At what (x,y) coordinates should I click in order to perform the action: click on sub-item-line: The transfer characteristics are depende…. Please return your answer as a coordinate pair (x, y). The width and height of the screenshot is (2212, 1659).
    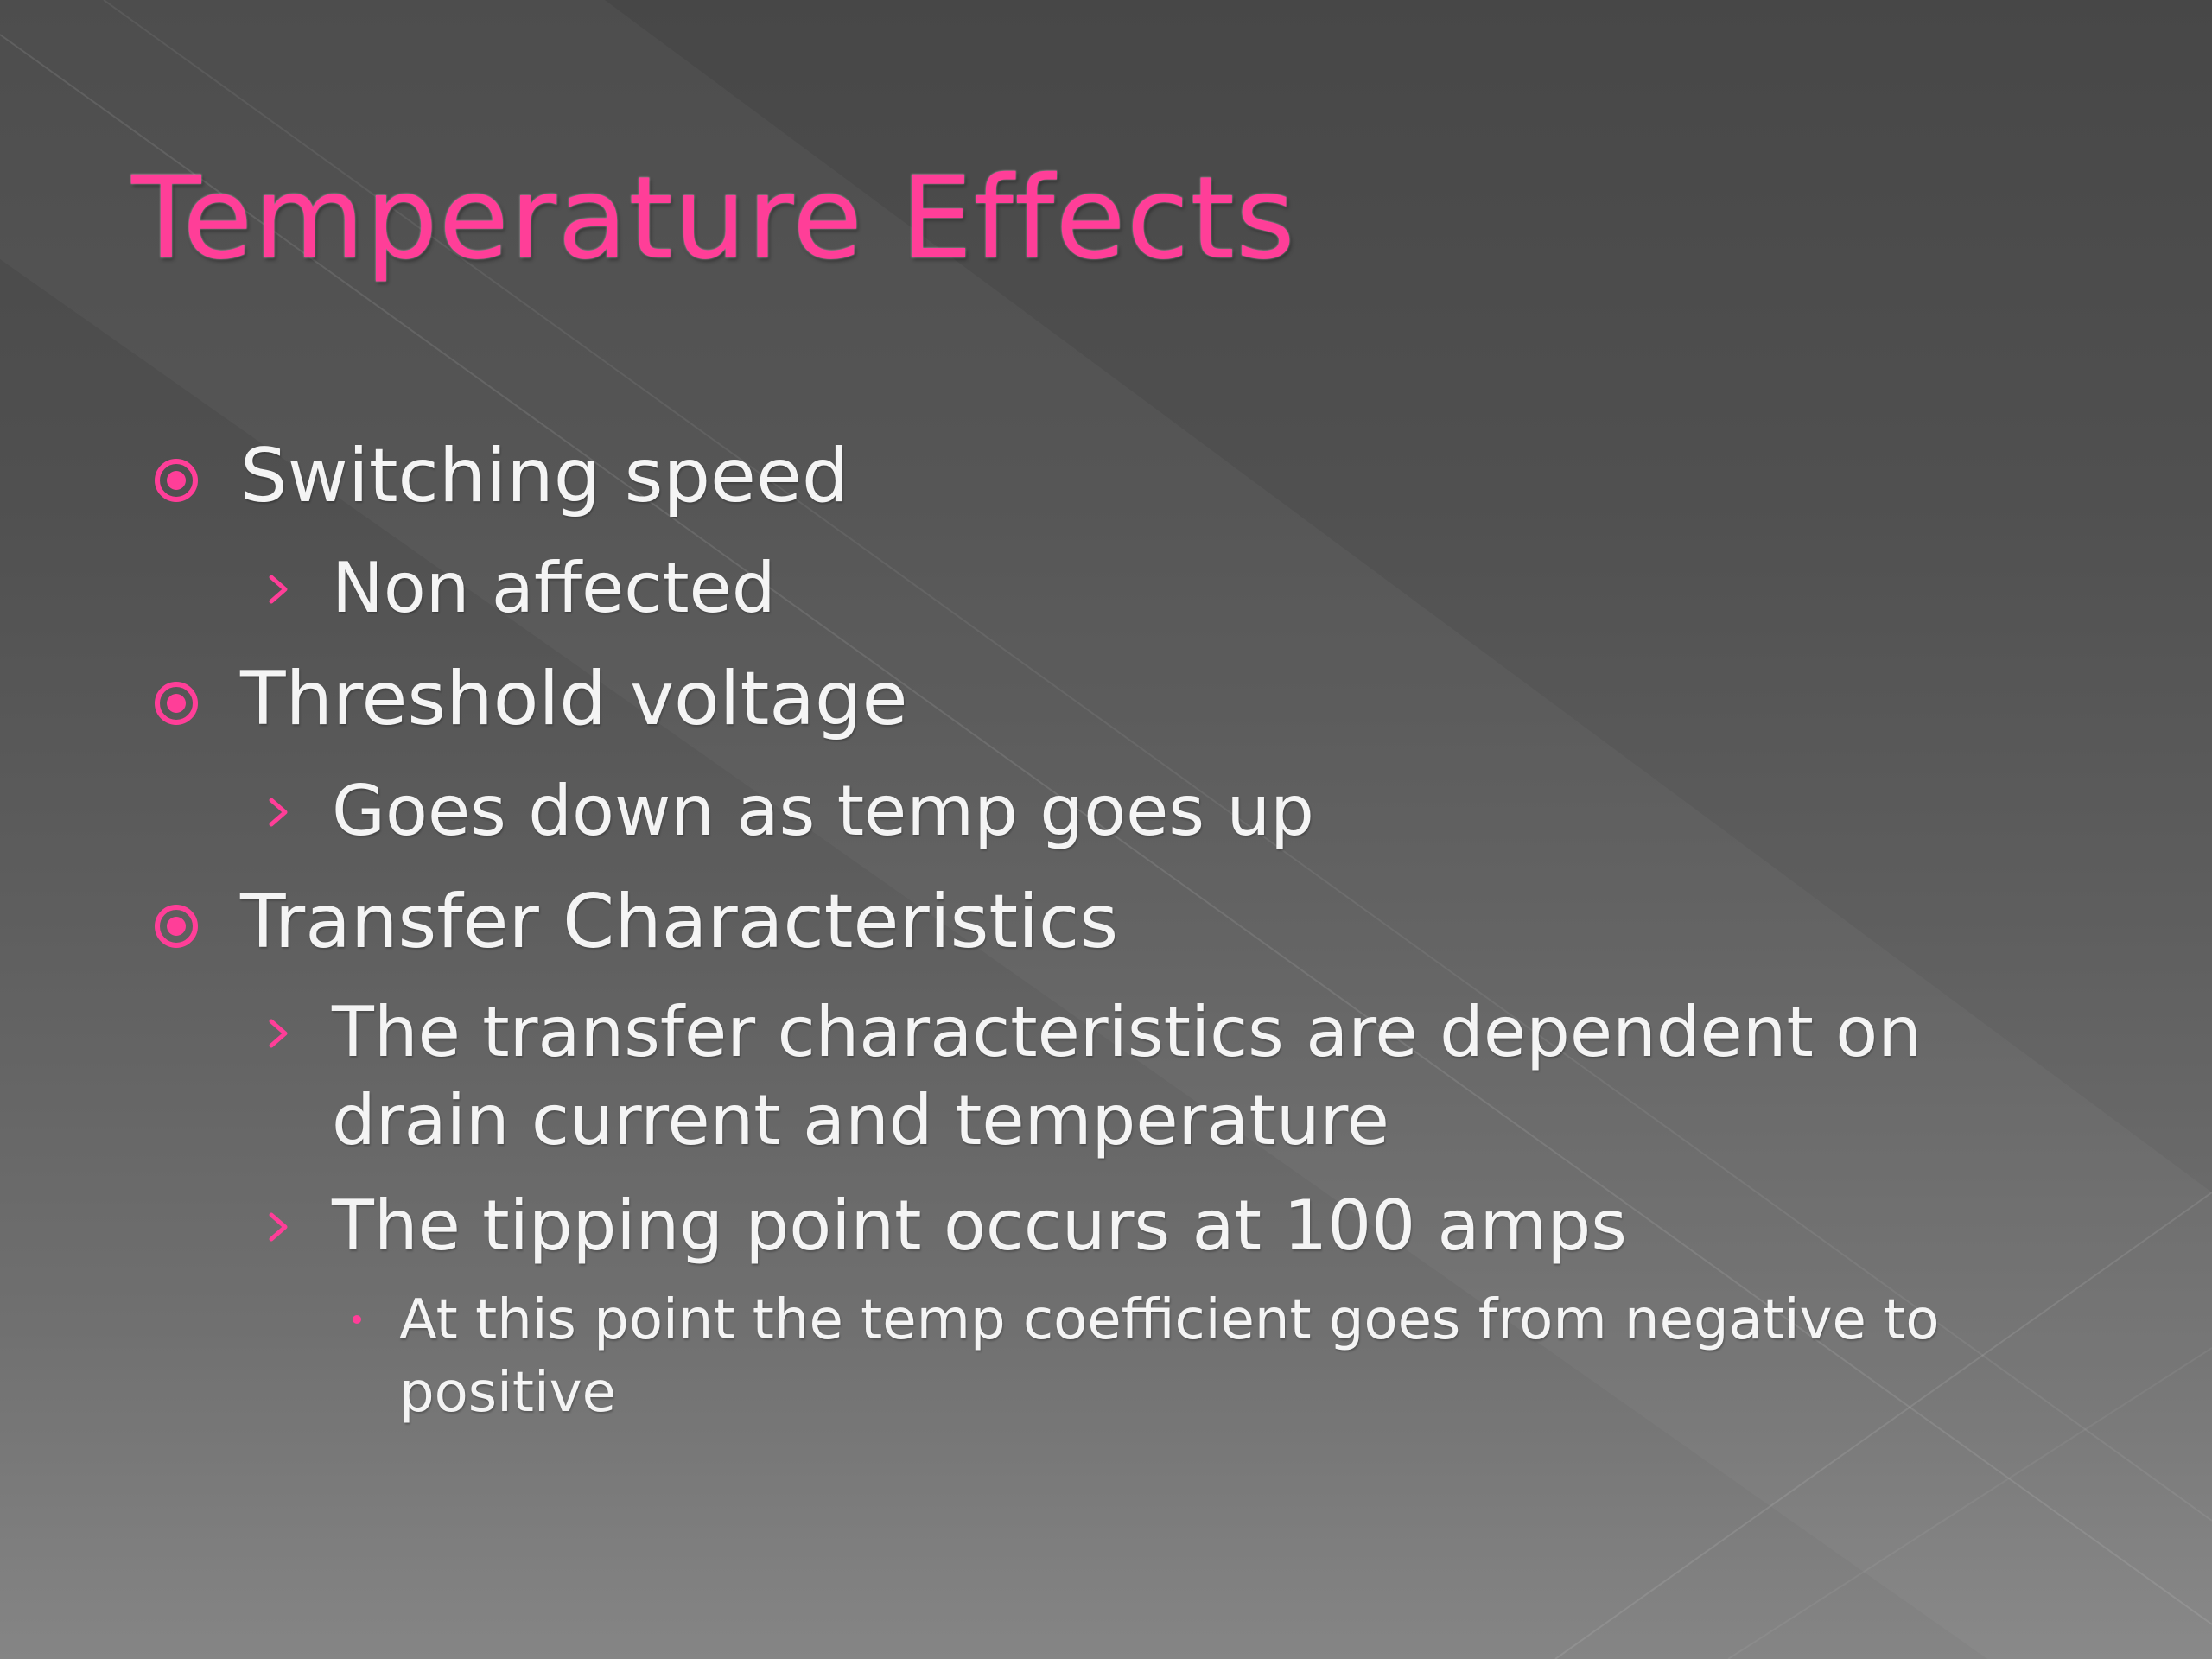
    Looking at the image, I should click on (1127, 1032).